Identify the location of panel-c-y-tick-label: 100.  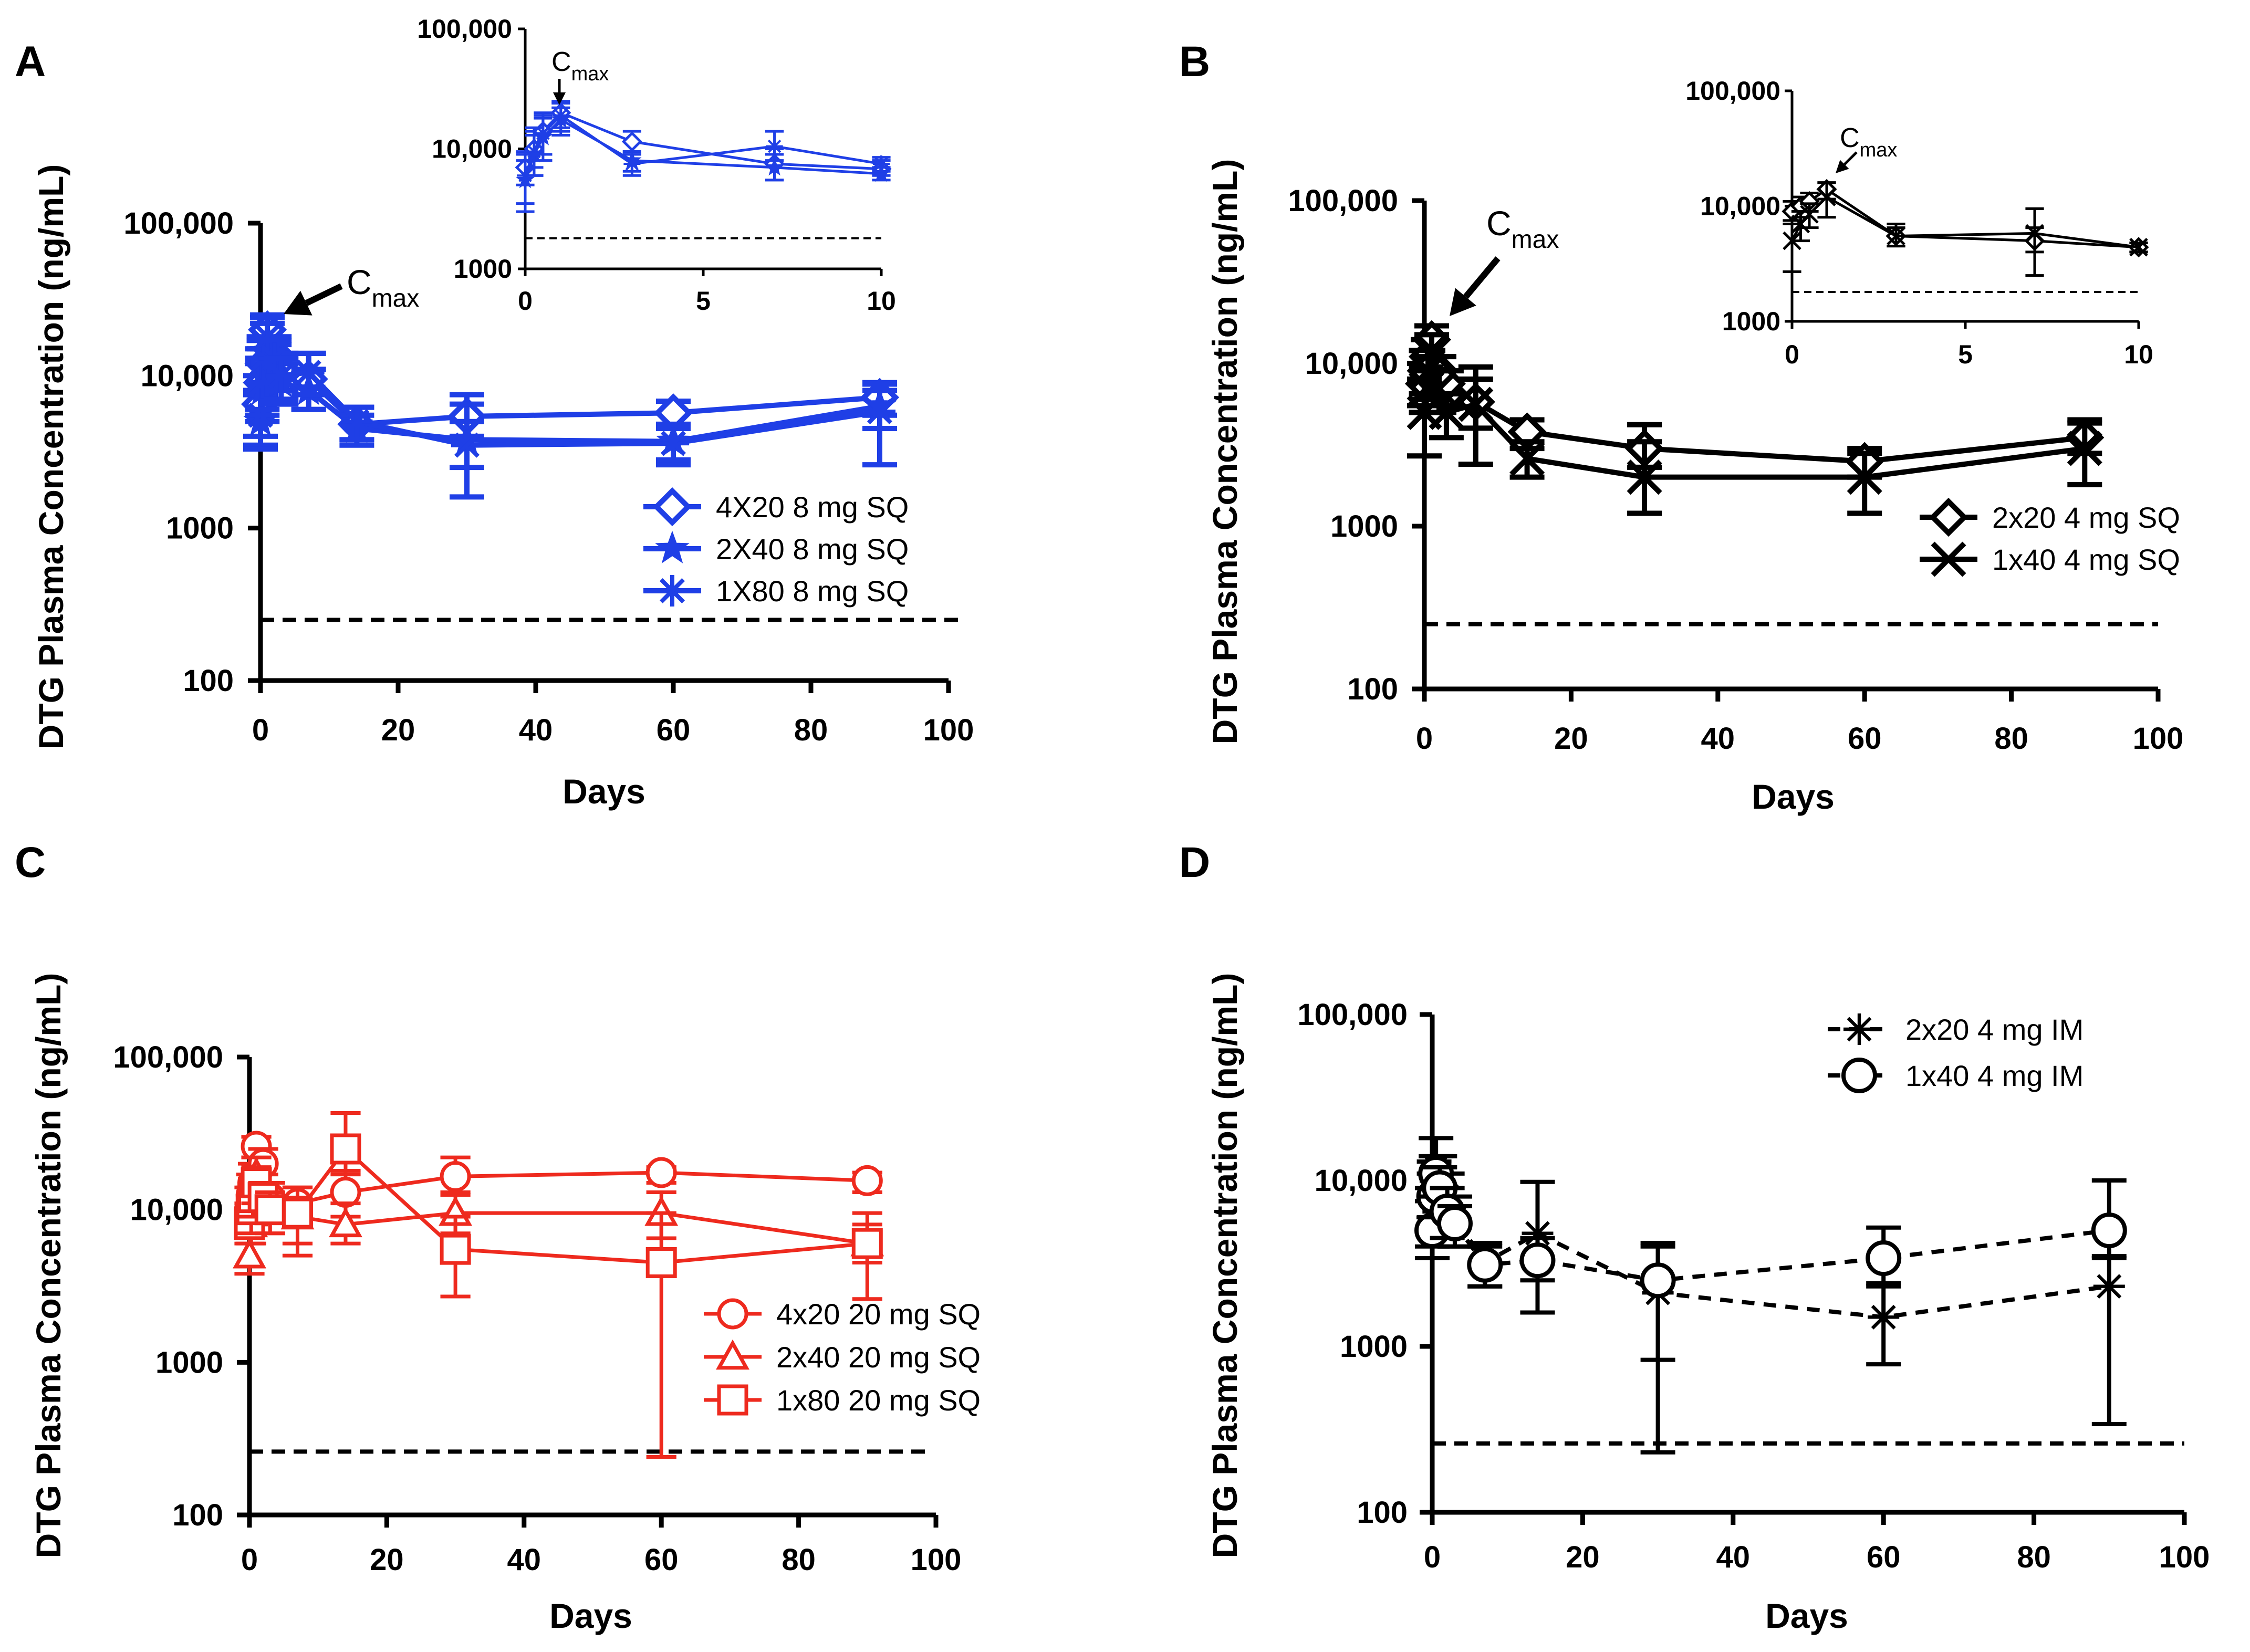
(197, 1515).